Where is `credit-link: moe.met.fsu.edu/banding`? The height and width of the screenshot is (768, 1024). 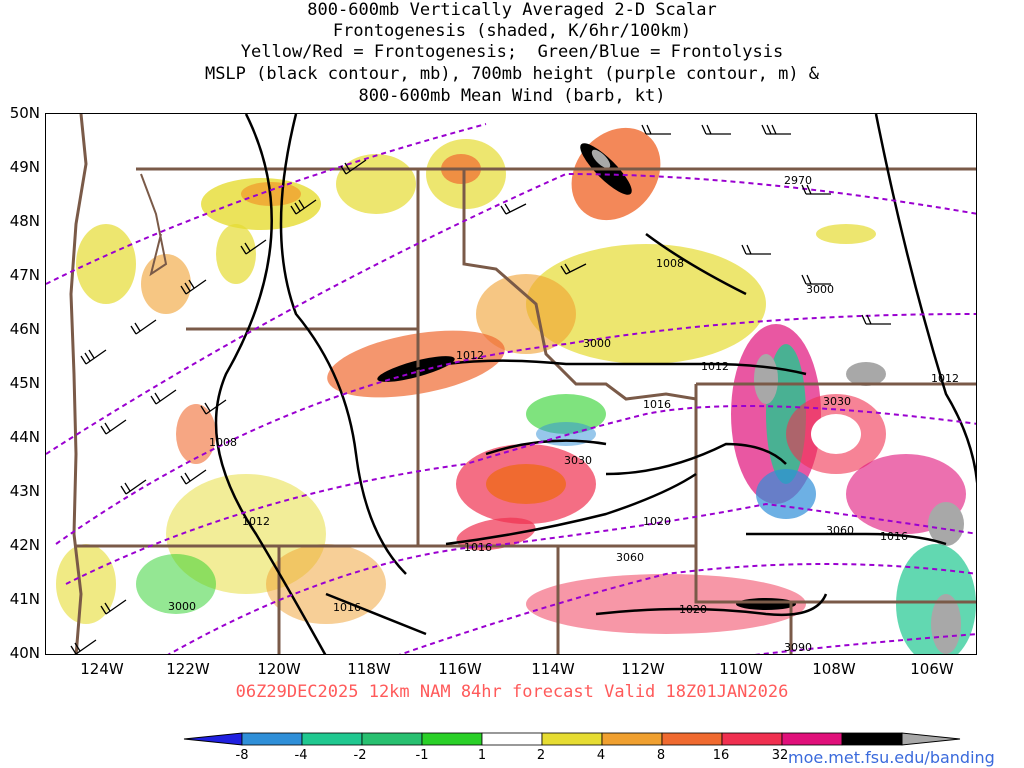 credit-link: moe.met.fsu.edu/banding is located at coordinates (891, 757).